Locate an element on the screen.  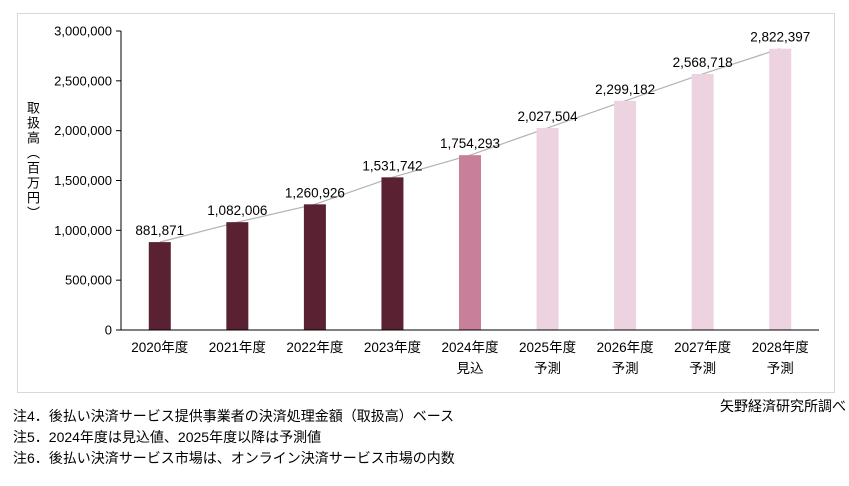
value-label-2022年度: 1,260,926 is located at coordinates (315, 192).